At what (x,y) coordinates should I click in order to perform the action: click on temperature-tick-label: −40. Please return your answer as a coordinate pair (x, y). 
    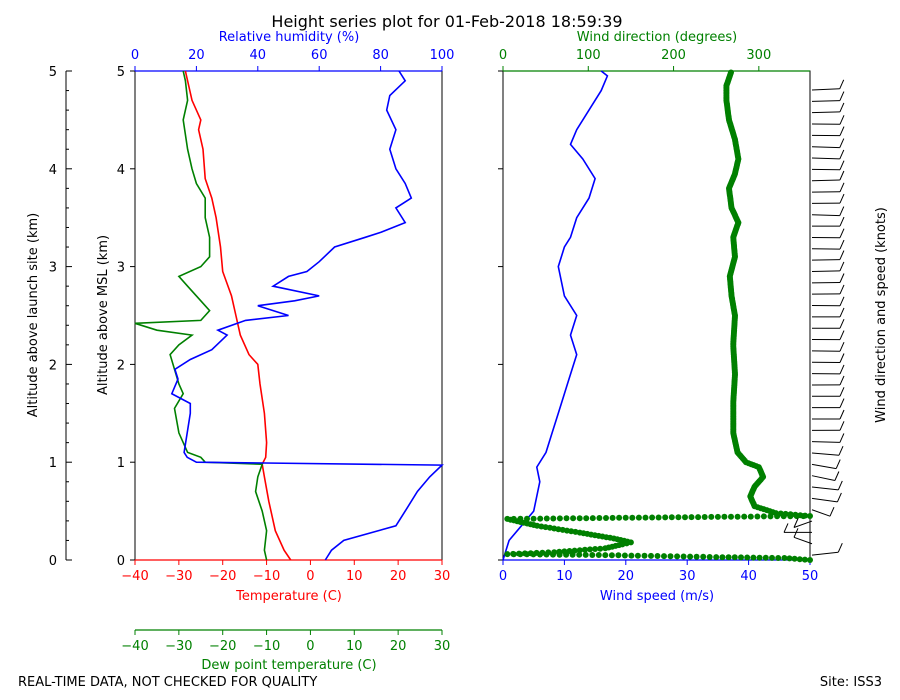
    Looking at the image, I should click on (134, 576).